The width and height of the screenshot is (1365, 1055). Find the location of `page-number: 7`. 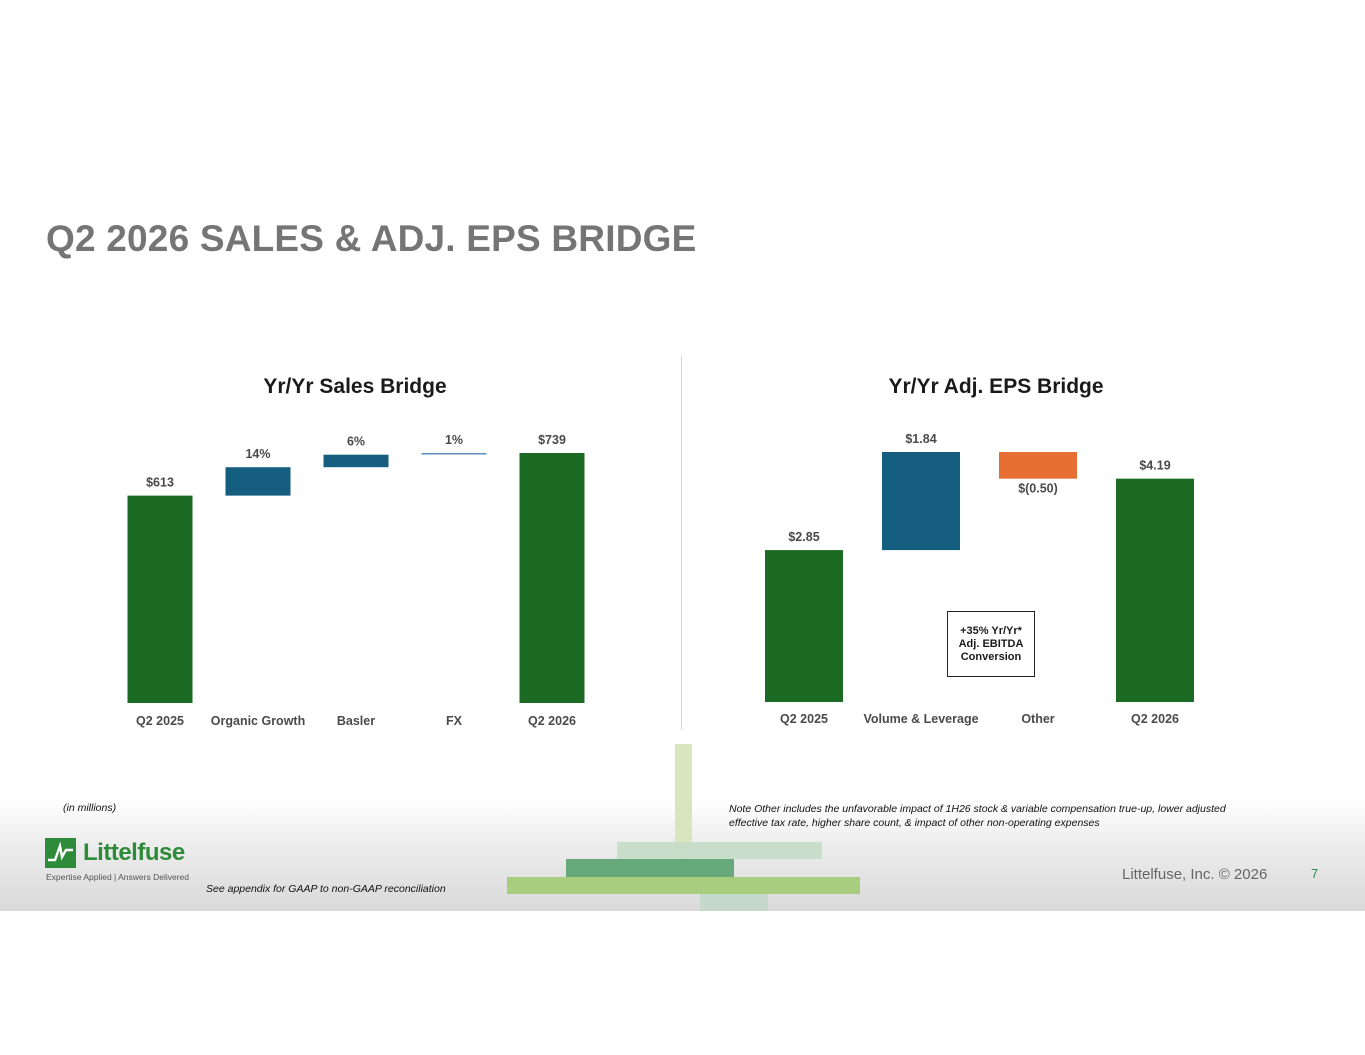

page-number: 7 is located at coordinates (1315, 873).